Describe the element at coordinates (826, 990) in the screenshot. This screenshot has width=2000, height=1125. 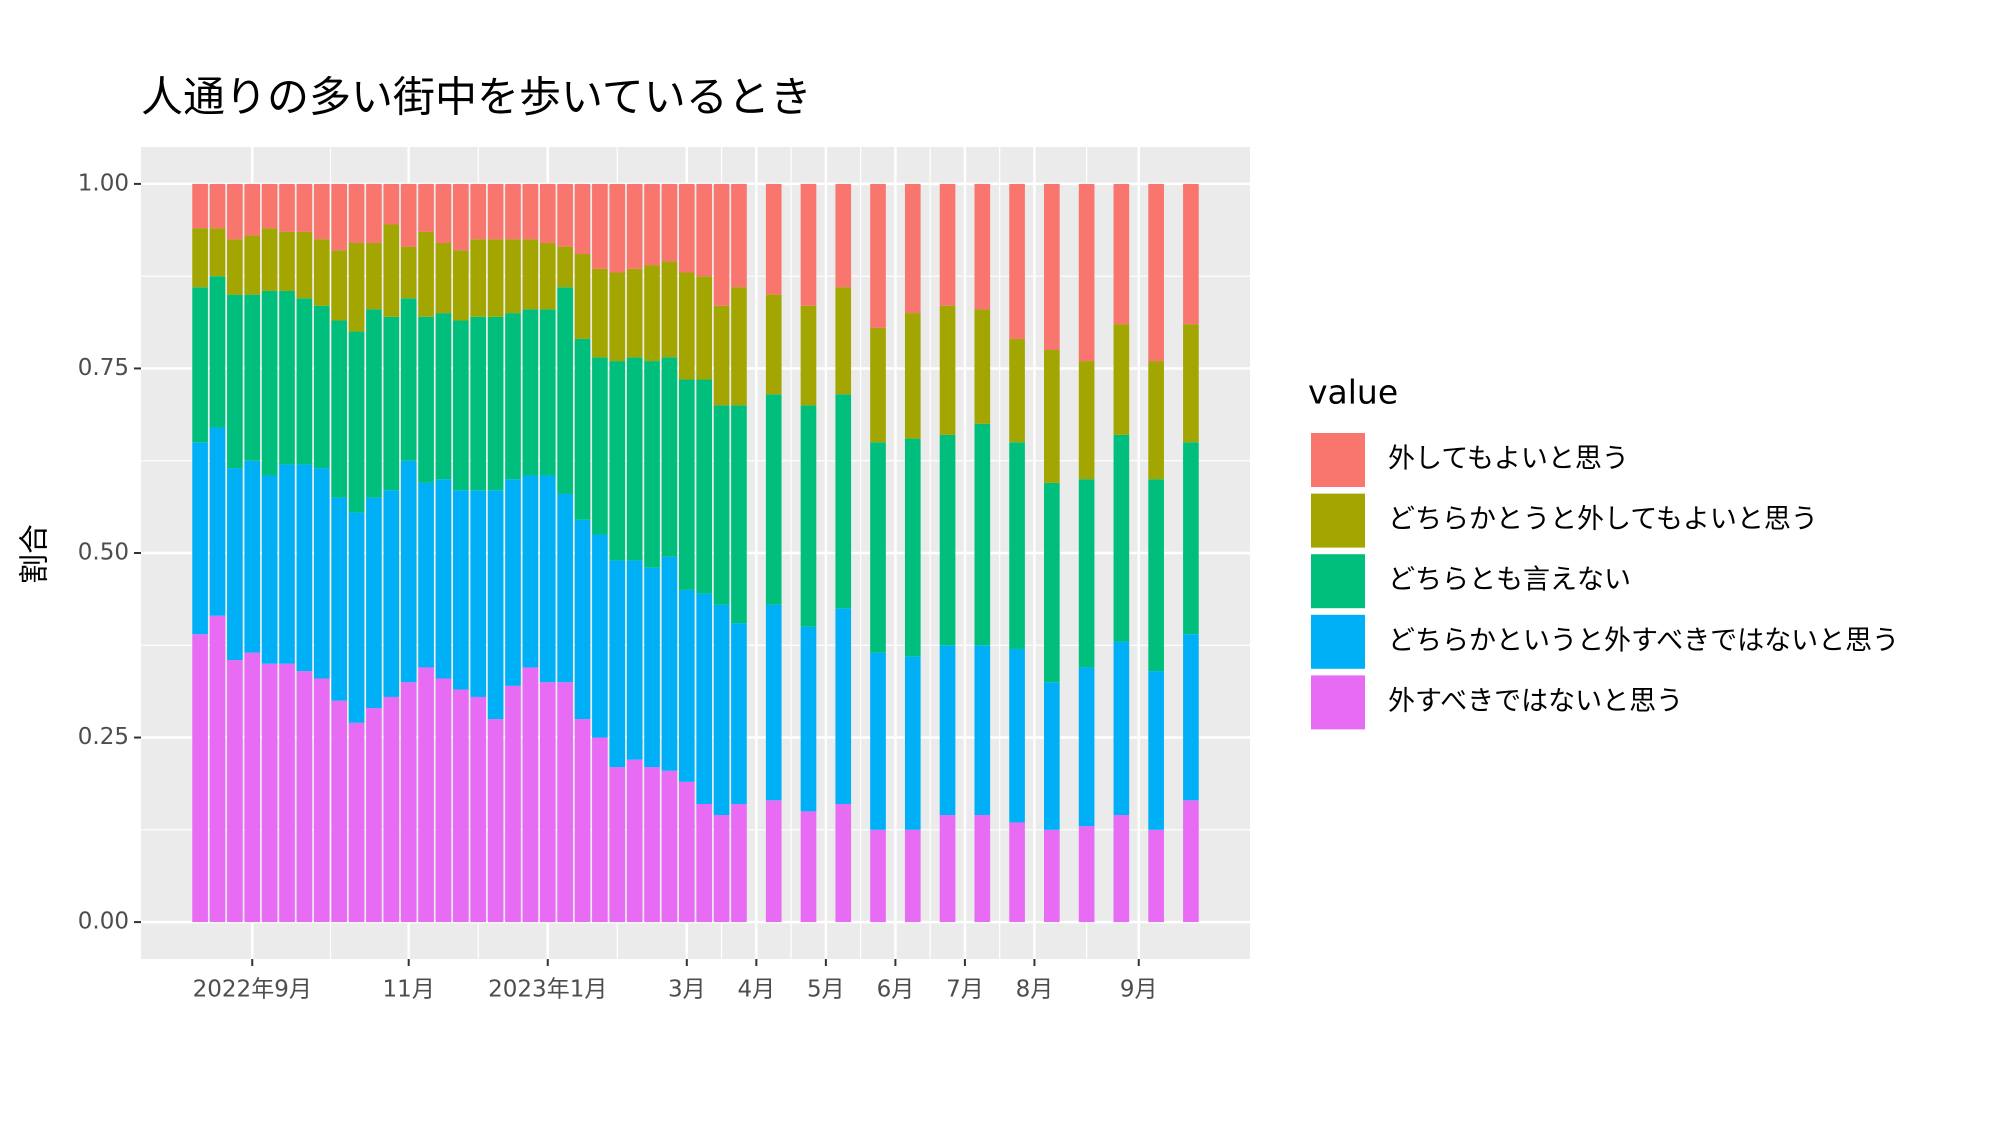
I see `x-tick-label: 5月` at that location.